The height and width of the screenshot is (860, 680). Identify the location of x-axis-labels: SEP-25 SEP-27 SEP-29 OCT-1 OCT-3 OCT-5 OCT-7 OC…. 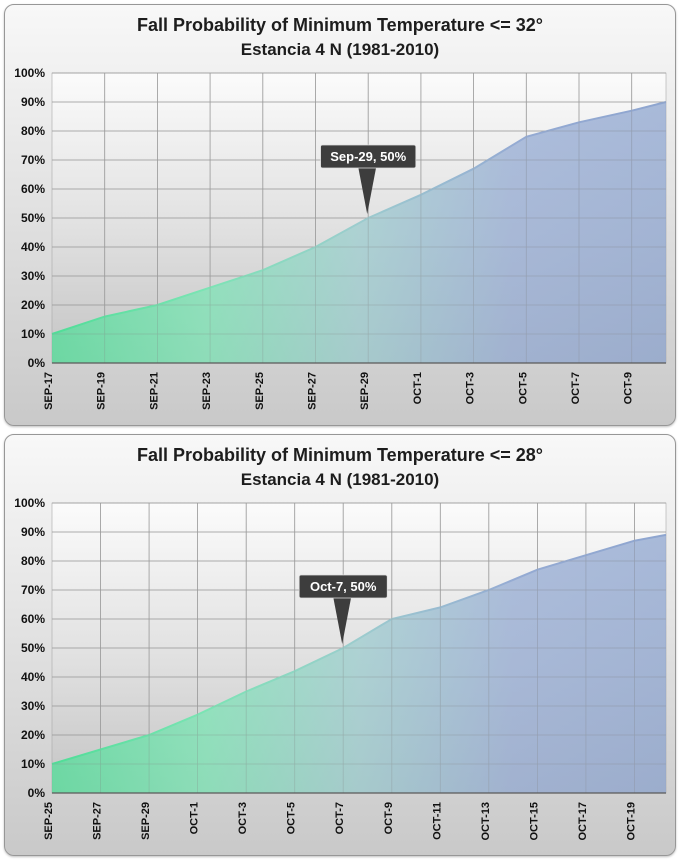
(340, 821).